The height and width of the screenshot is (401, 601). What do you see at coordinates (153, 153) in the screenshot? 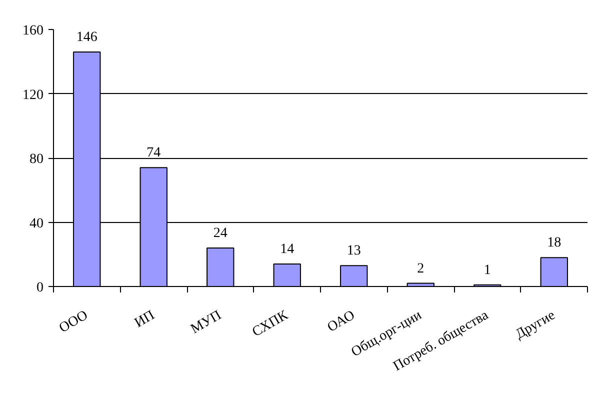
I see `data-label: 74` at bounding box center [153, 153].